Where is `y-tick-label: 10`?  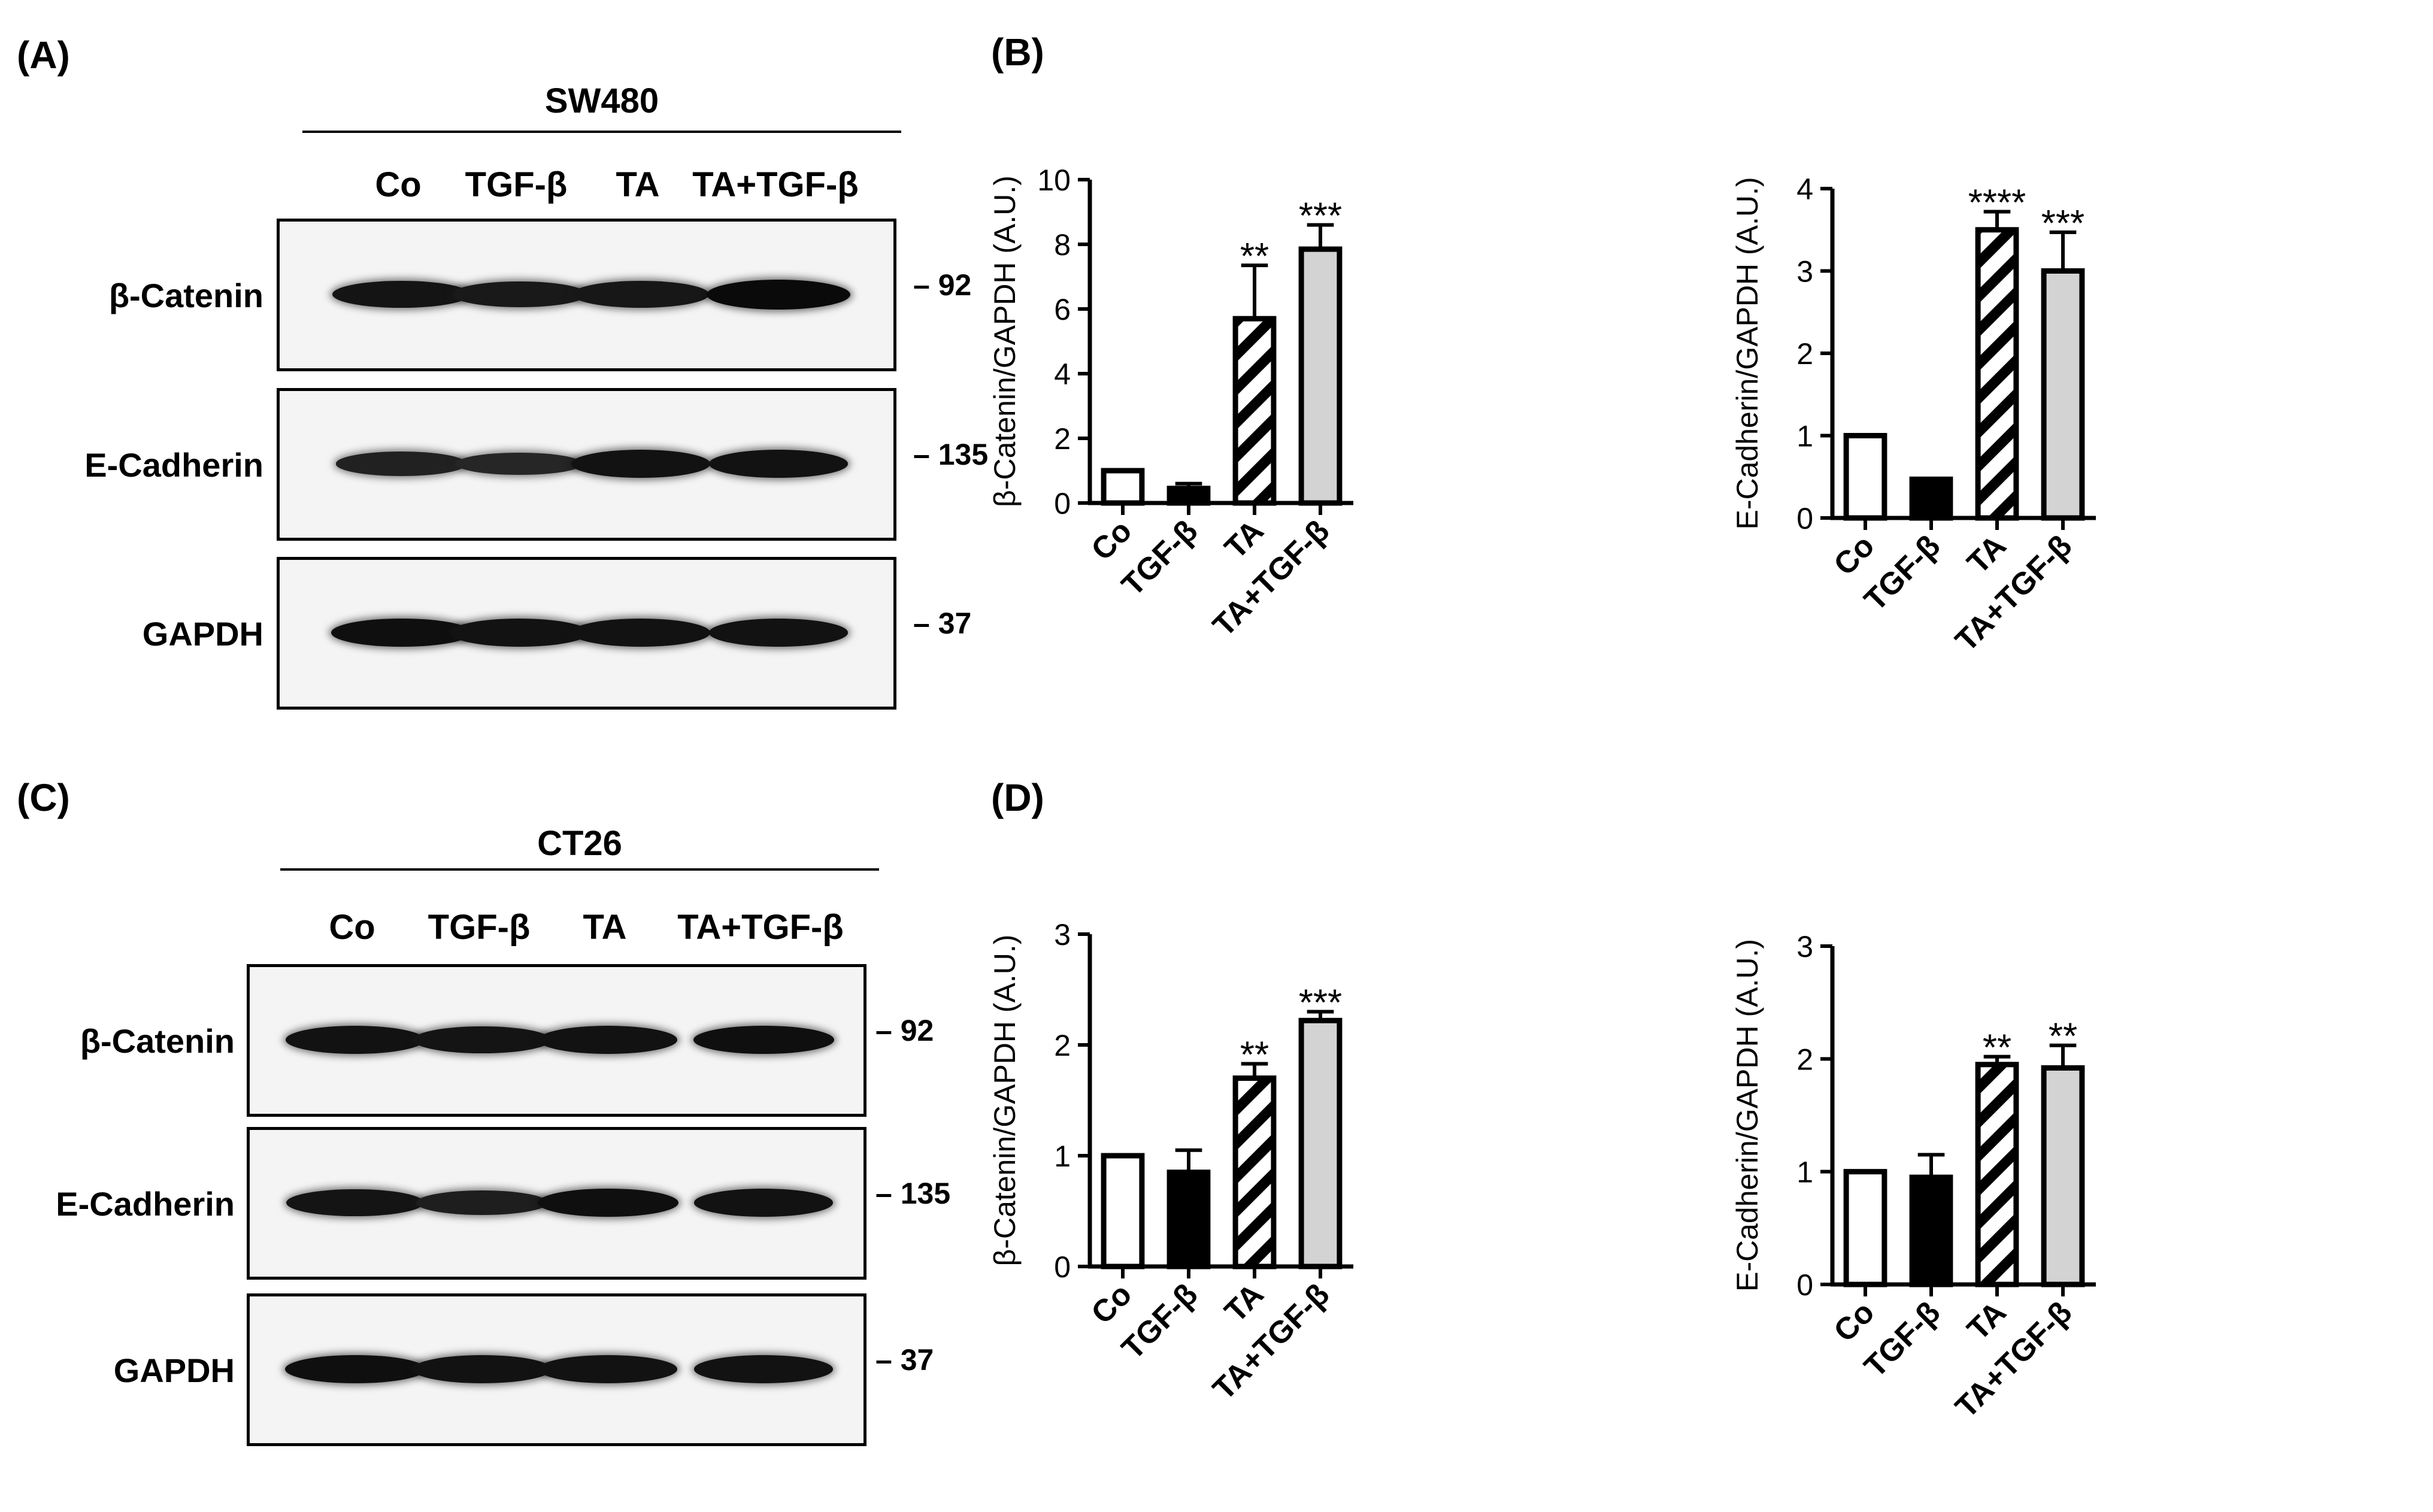
y-tick-label: 10 is located at coordinates (1054, 180).